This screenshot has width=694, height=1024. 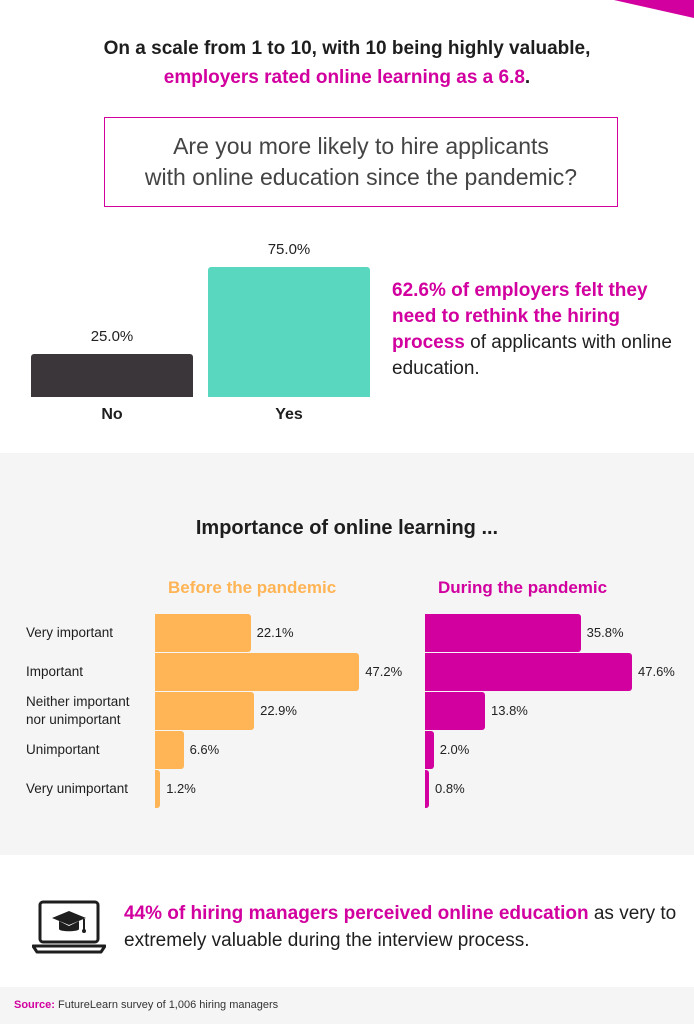 What do you see at coordinates (450, 788) in the screenshot?
I see `bar-during-5-value: 0.8%` at bounding box center [450, 788].